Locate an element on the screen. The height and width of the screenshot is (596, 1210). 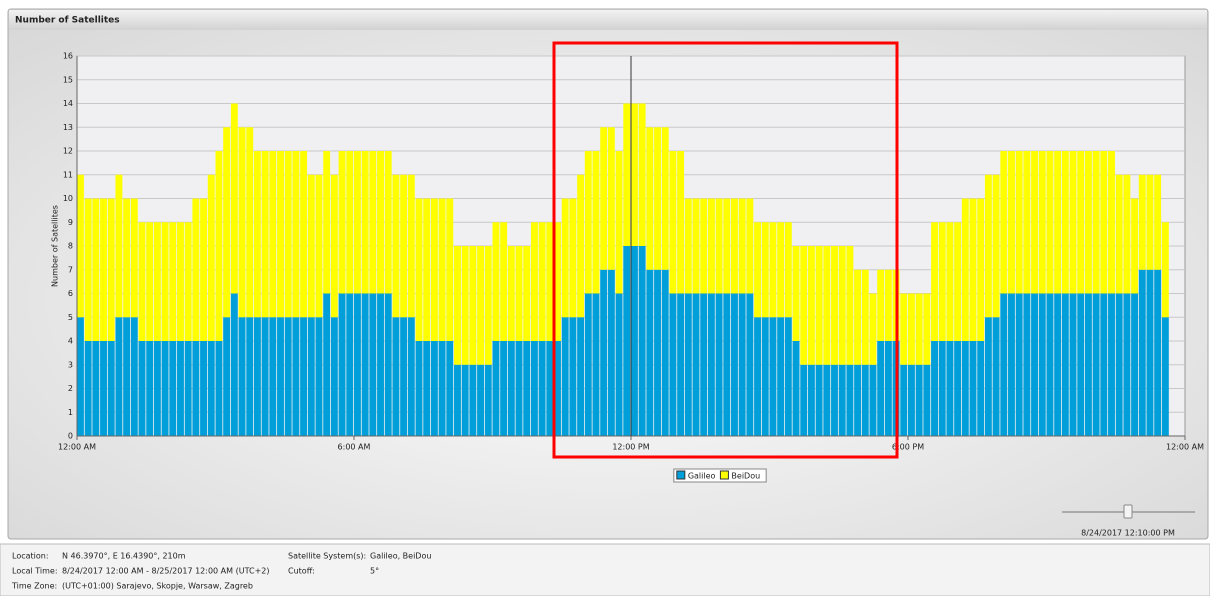
legend-swatch is located at coordinates (724, 475).